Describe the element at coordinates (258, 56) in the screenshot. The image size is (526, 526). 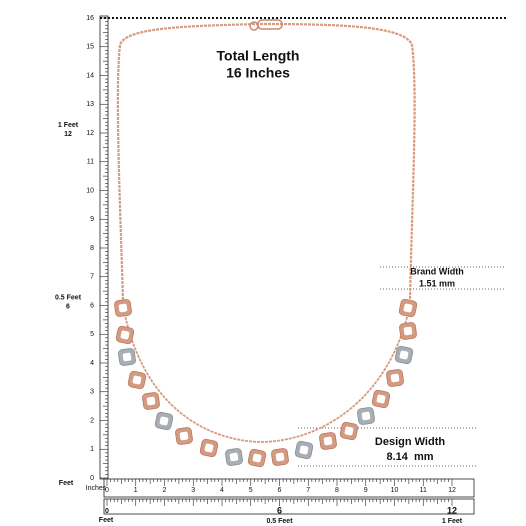
I see `title: Total Length` at that location.